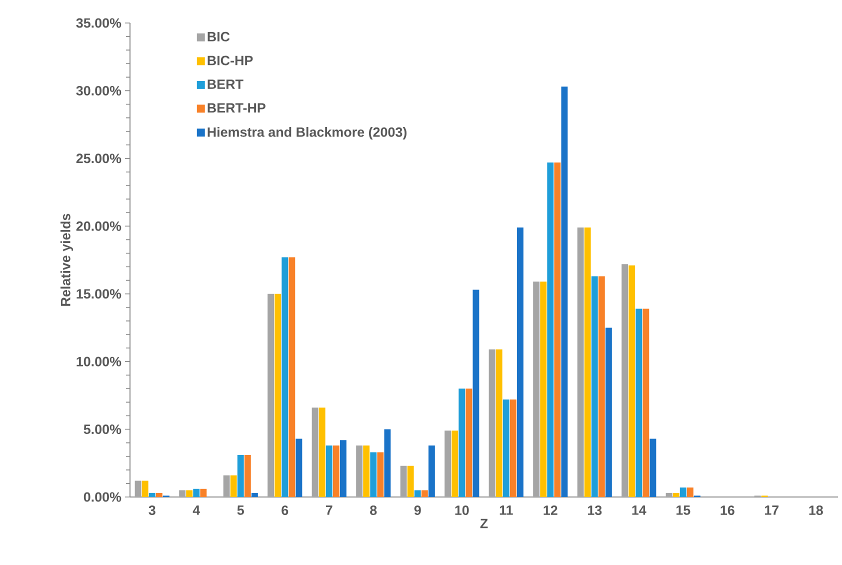 The width and height of the screenshot is (842, 565). Describe the element at coordinates (462, 511) in the screenshot. I see `x-tick-label: 10` at that location.